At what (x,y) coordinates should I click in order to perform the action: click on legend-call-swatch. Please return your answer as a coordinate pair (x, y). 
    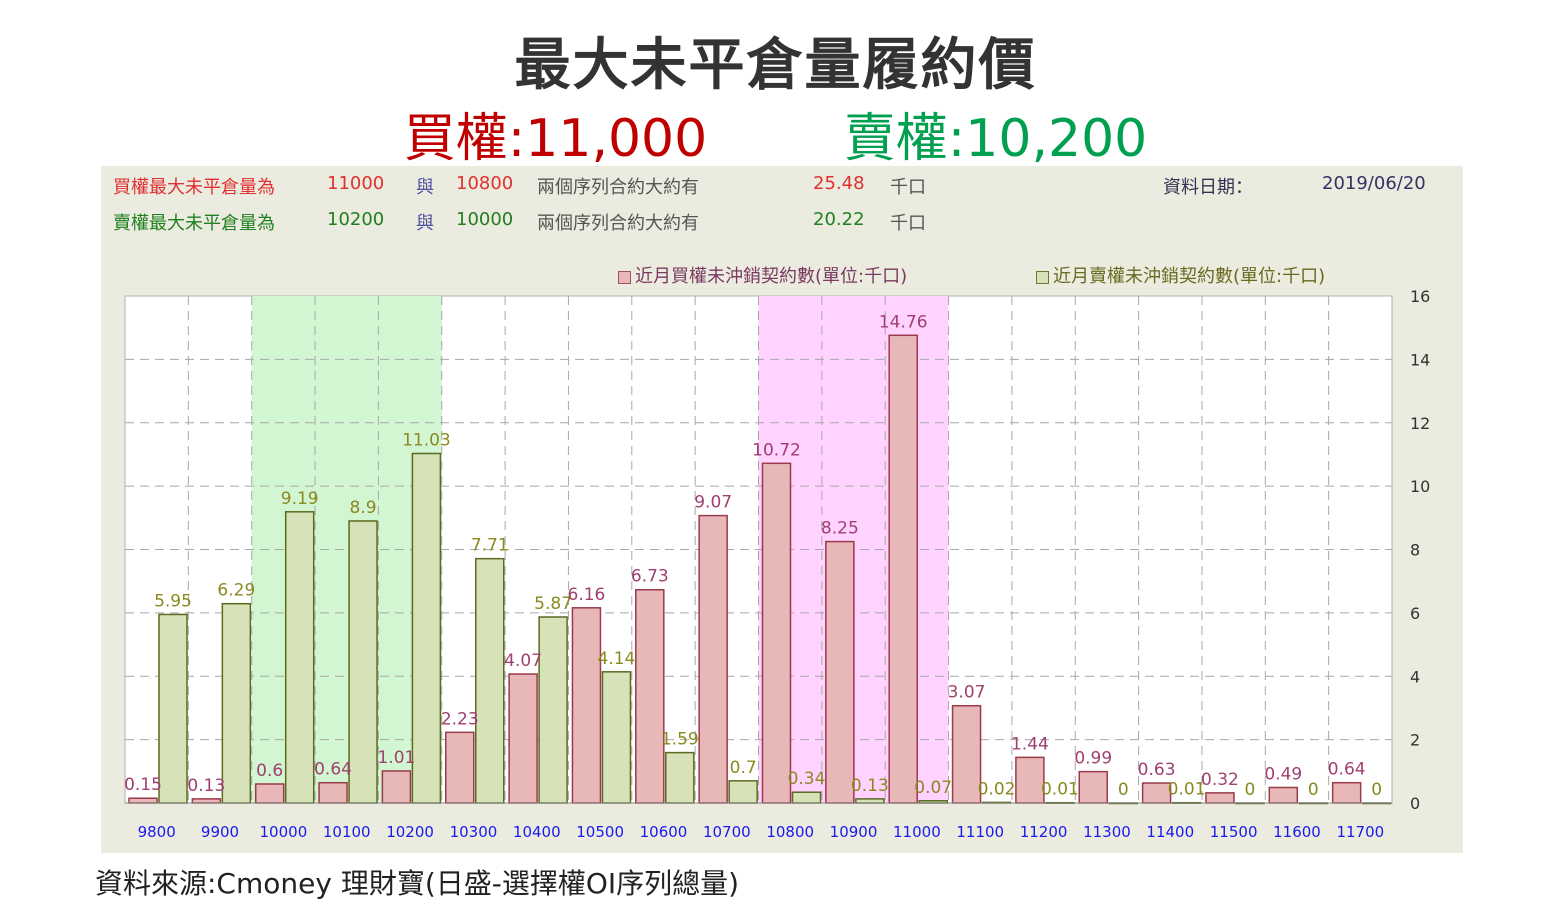
    Looking at the image, I should click on (624, 277).